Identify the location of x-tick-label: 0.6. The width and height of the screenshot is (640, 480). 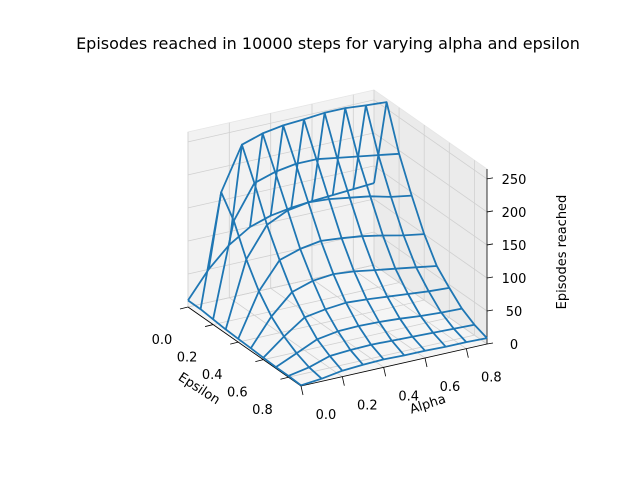
(237, 393).